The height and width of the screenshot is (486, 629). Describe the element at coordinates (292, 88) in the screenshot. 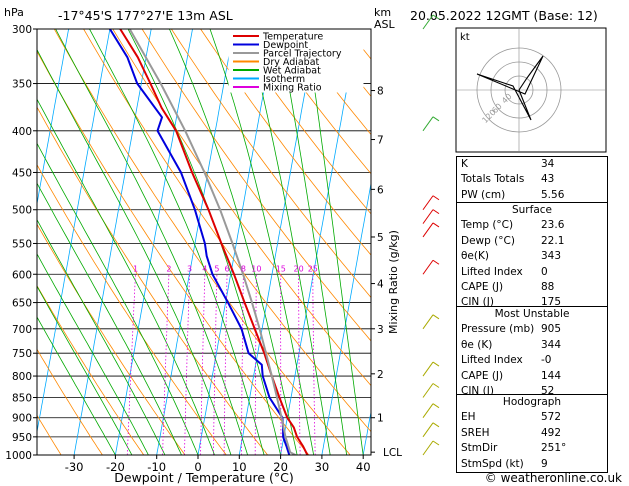

I see `legend-label: Mixing Ratio` at that location.